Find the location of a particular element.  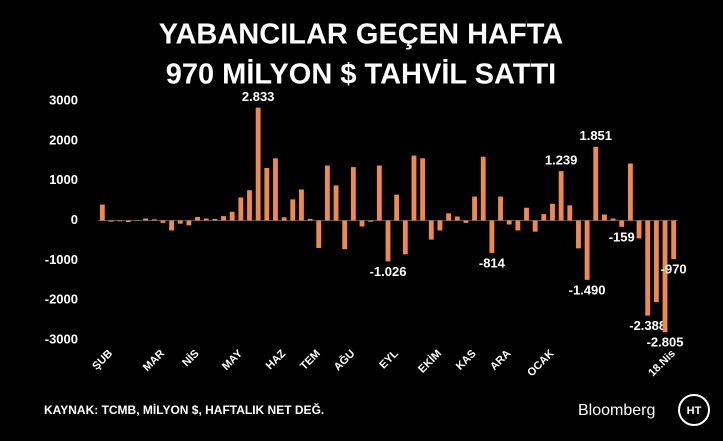

chart-title: YABANCILAR GEÇEN HAFTA is located at coordinates (361, 35).